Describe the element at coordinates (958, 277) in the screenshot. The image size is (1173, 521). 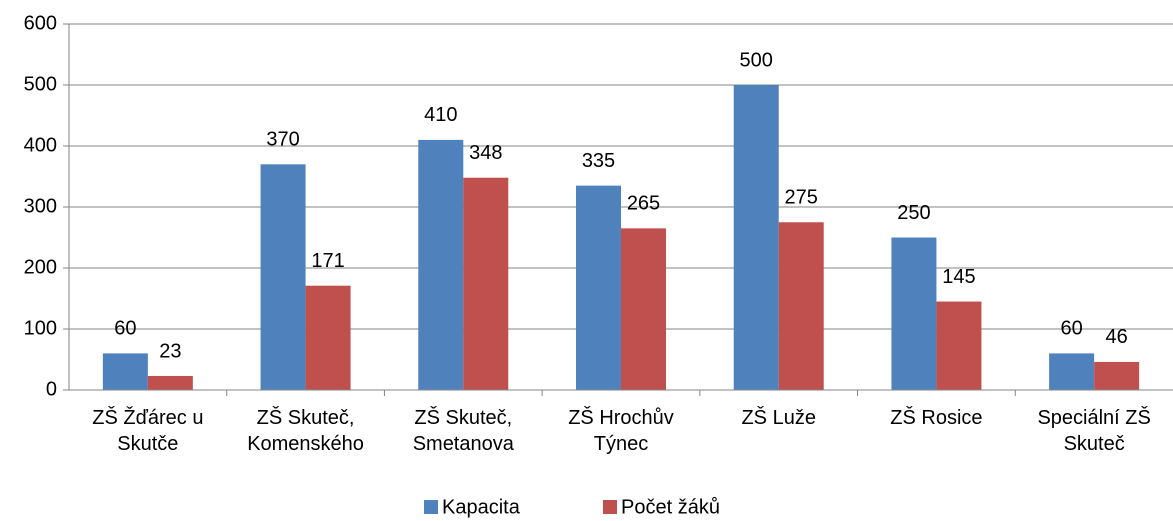
I see `data-label: 145` at that location.